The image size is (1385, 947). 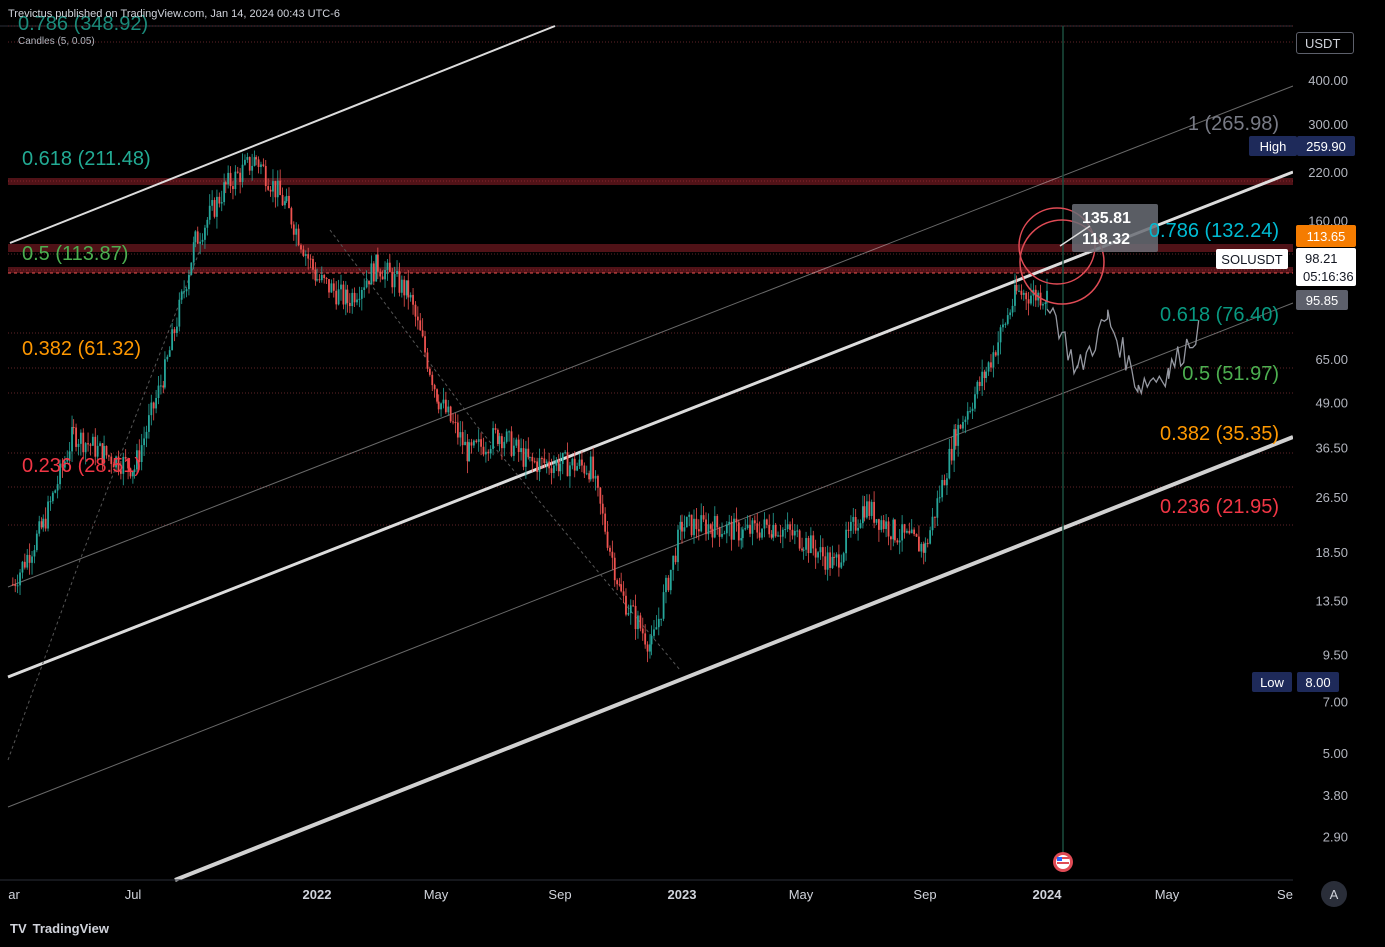 I want to click on fib-left-label: 0.618 (211.48), so click(x=86, y=159).